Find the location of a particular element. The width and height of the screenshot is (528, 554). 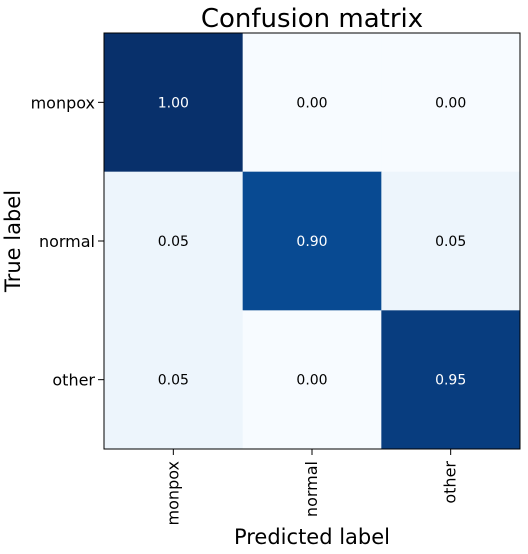

heatmap-cell-monpox-normal is located at coordinates (312, 103).